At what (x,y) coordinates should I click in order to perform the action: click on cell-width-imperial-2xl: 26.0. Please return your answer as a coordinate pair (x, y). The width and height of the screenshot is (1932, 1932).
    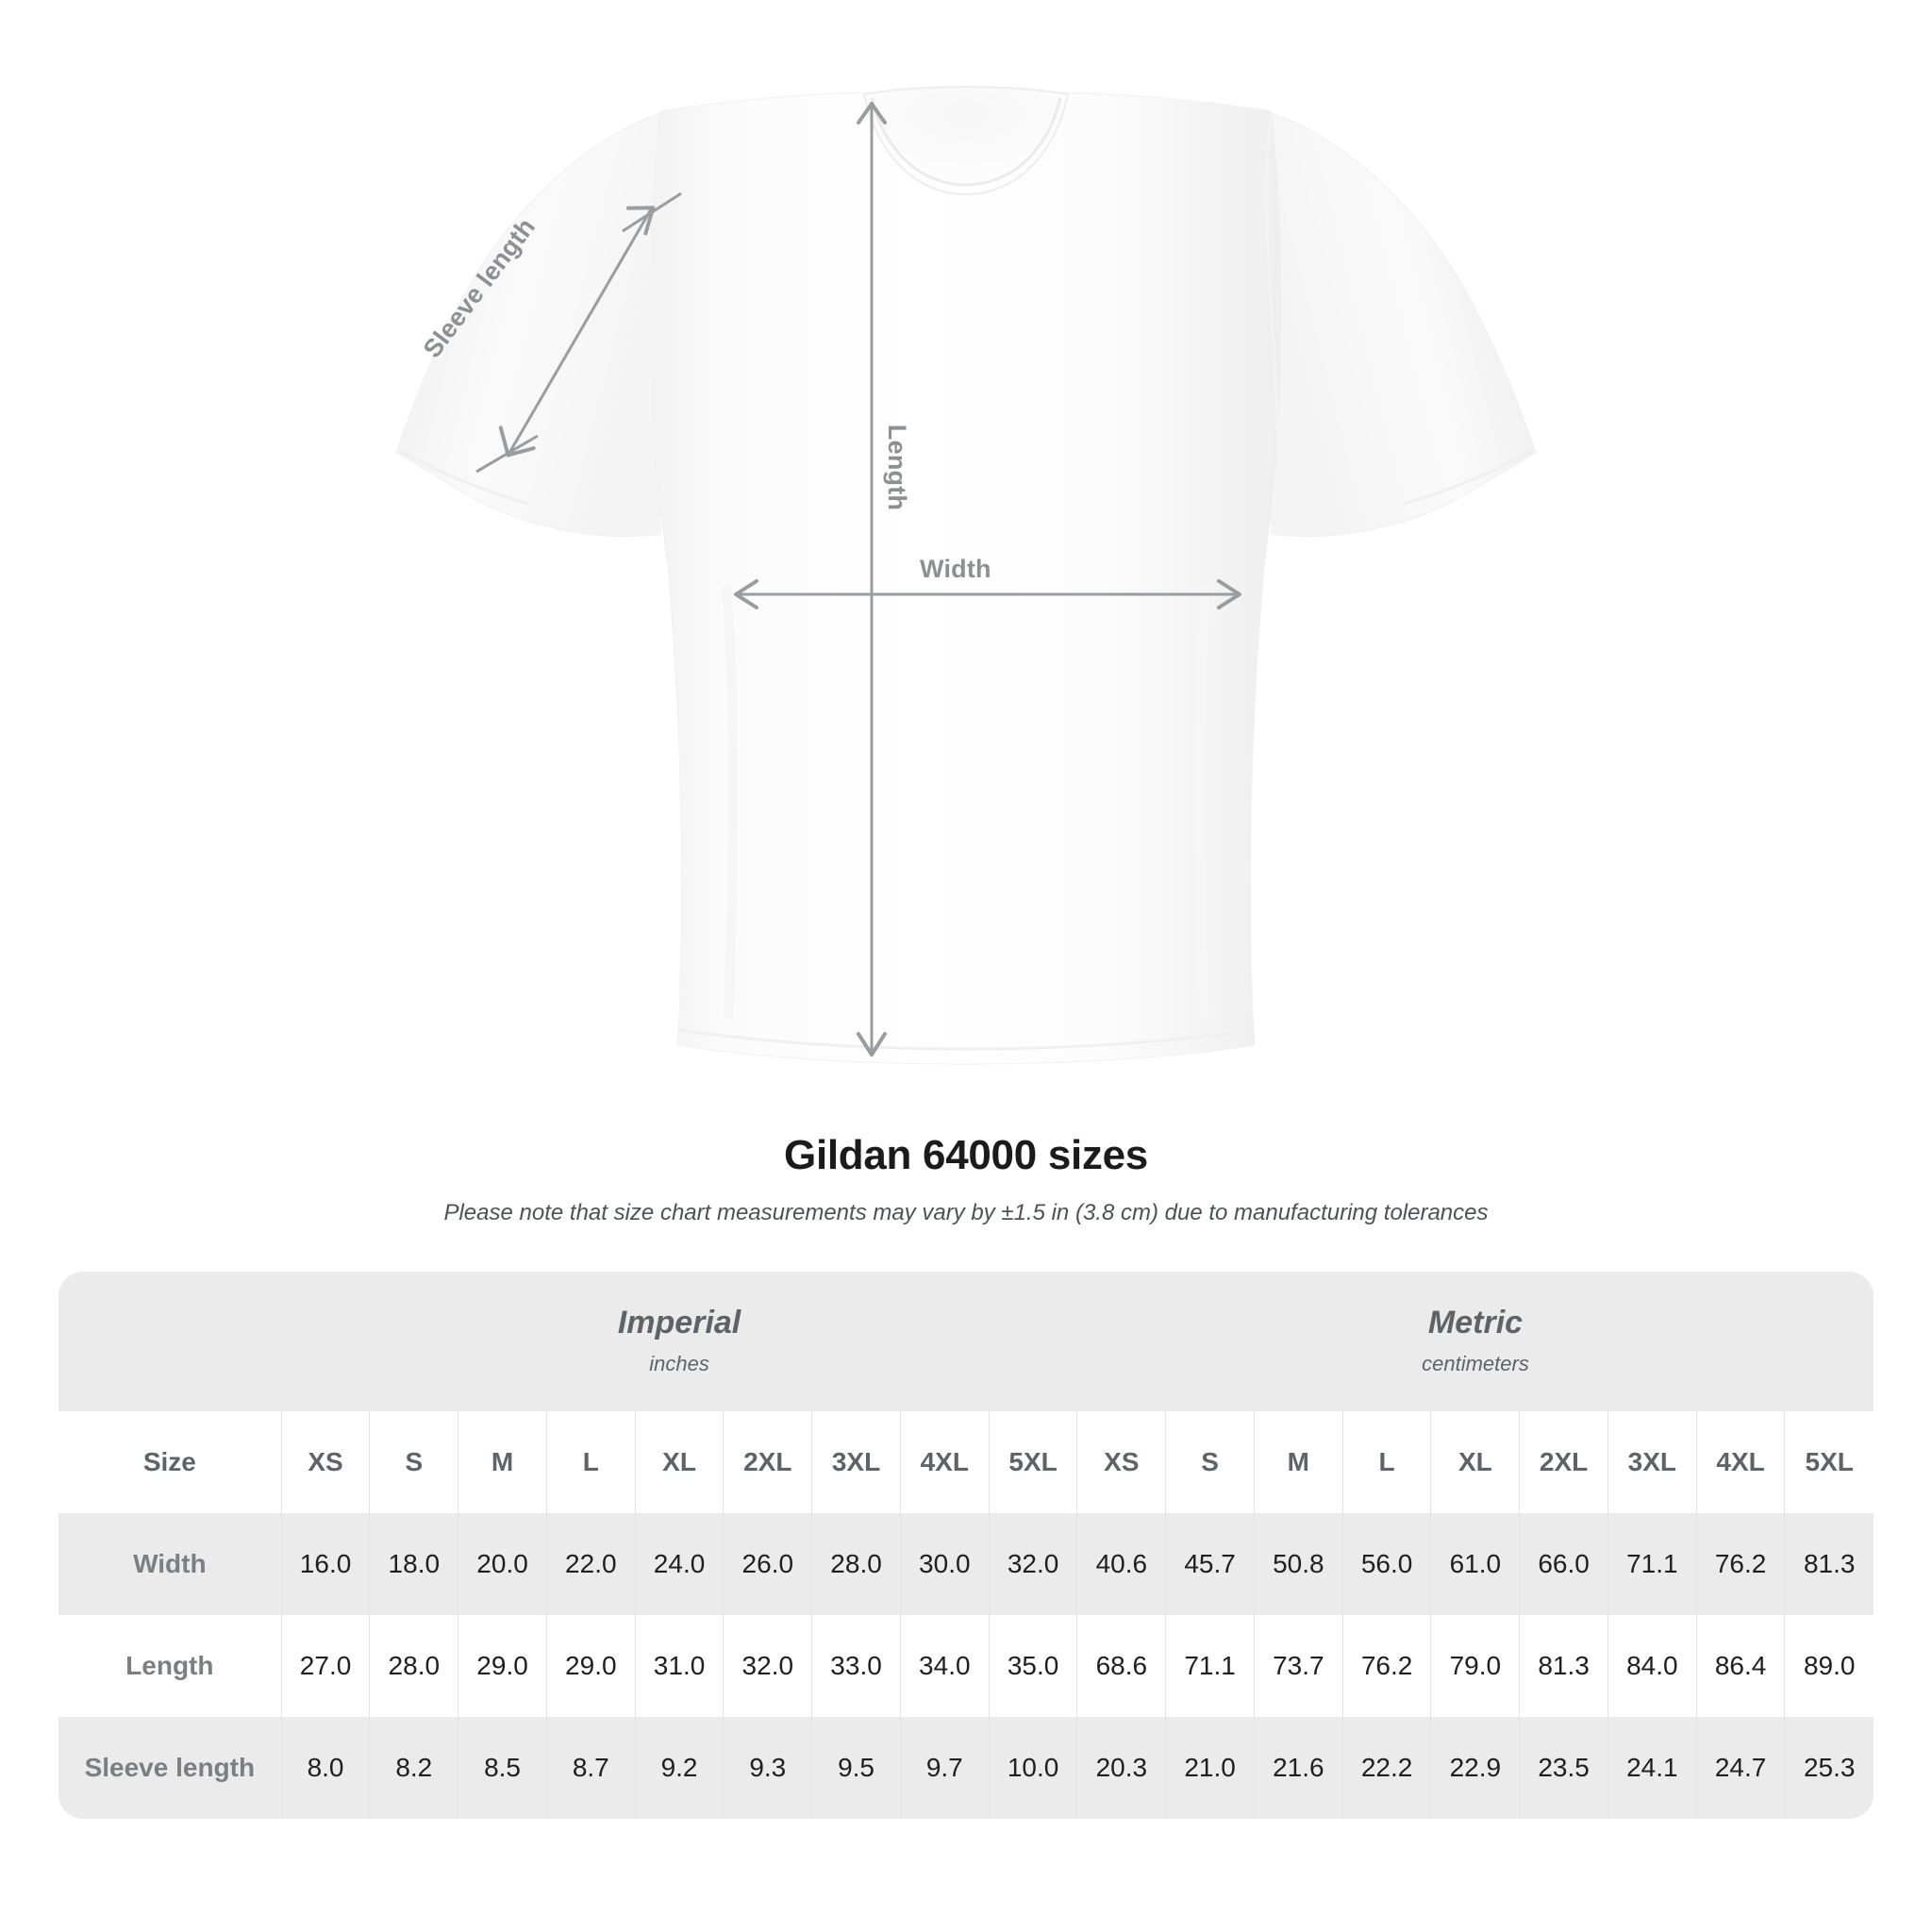
    Looking at the image, I should click on (768, 1564).